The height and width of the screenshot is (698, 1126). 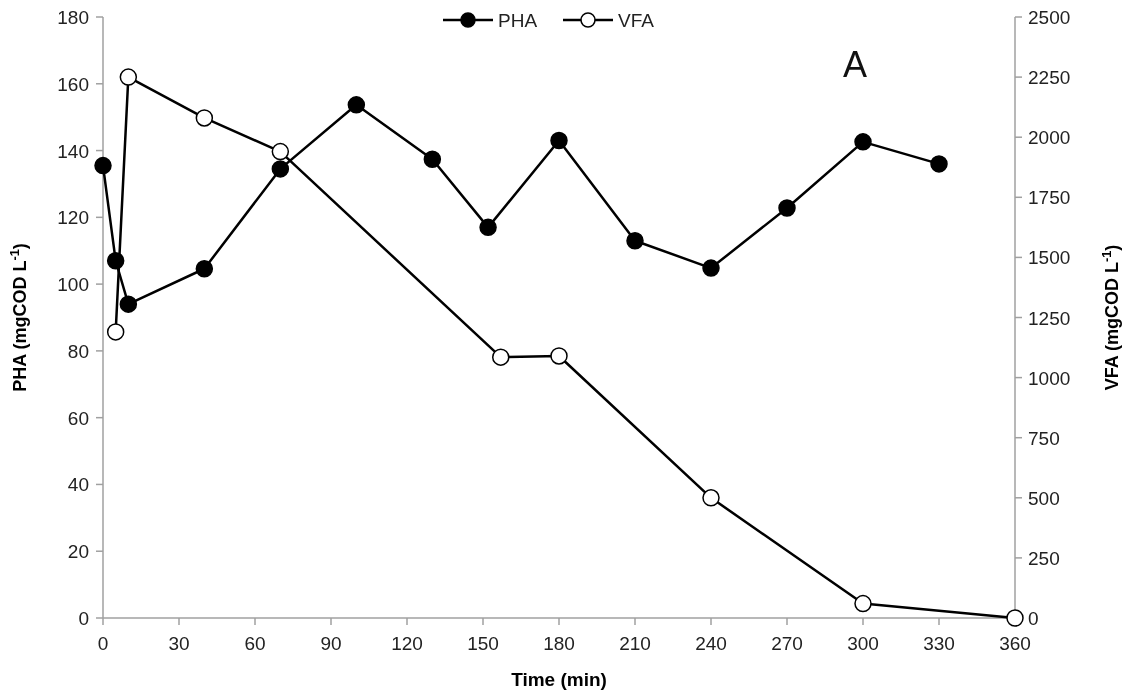 What do you see at coordinates (1049, 138) in the screenshot?
I see `y2-tick-label: 2000` at bounding box center [1049, 138].